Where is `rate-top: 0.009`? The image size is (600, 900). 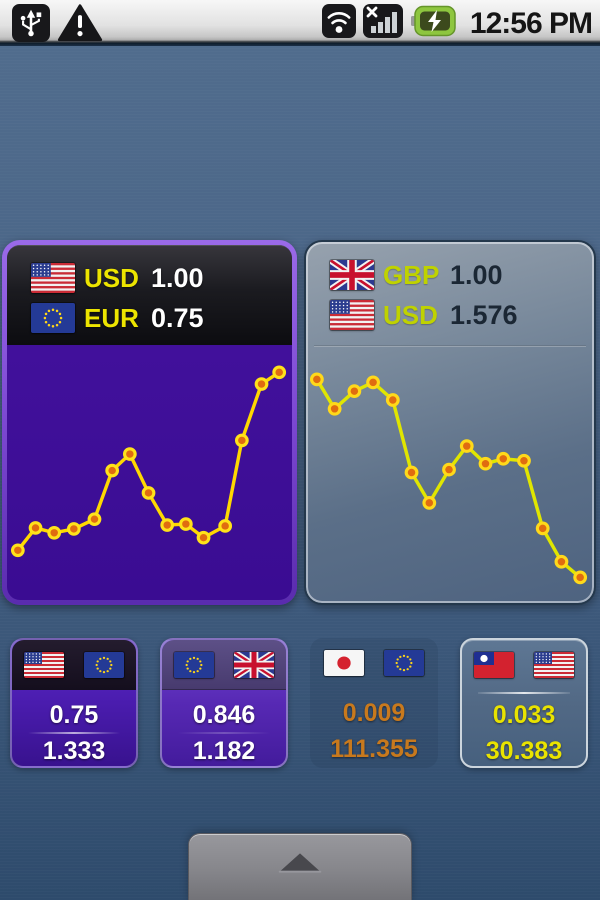 rate-top: 0.009 is located at coordinates (374, 713).